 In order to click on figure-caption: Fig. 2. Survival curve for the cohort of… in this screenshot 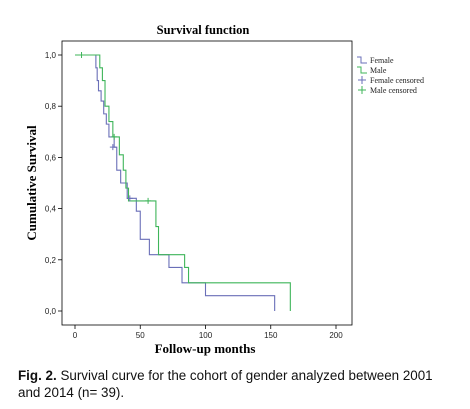, I will do `click(238, 384)`.